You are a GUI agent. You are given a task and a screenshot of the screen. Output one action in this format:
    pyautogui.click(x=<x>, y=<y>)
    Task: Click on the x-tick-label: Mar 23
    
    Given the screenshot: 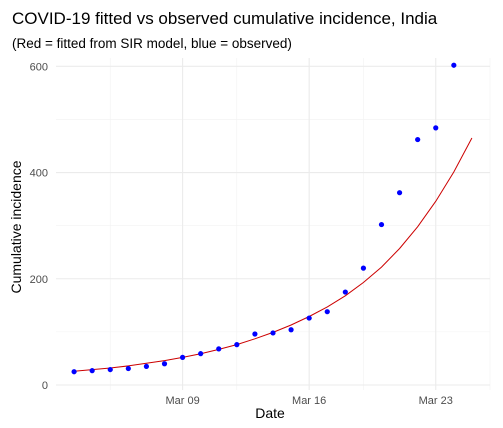 What is the action you would take?
    pyautogui.click(x=436, y=401)
    